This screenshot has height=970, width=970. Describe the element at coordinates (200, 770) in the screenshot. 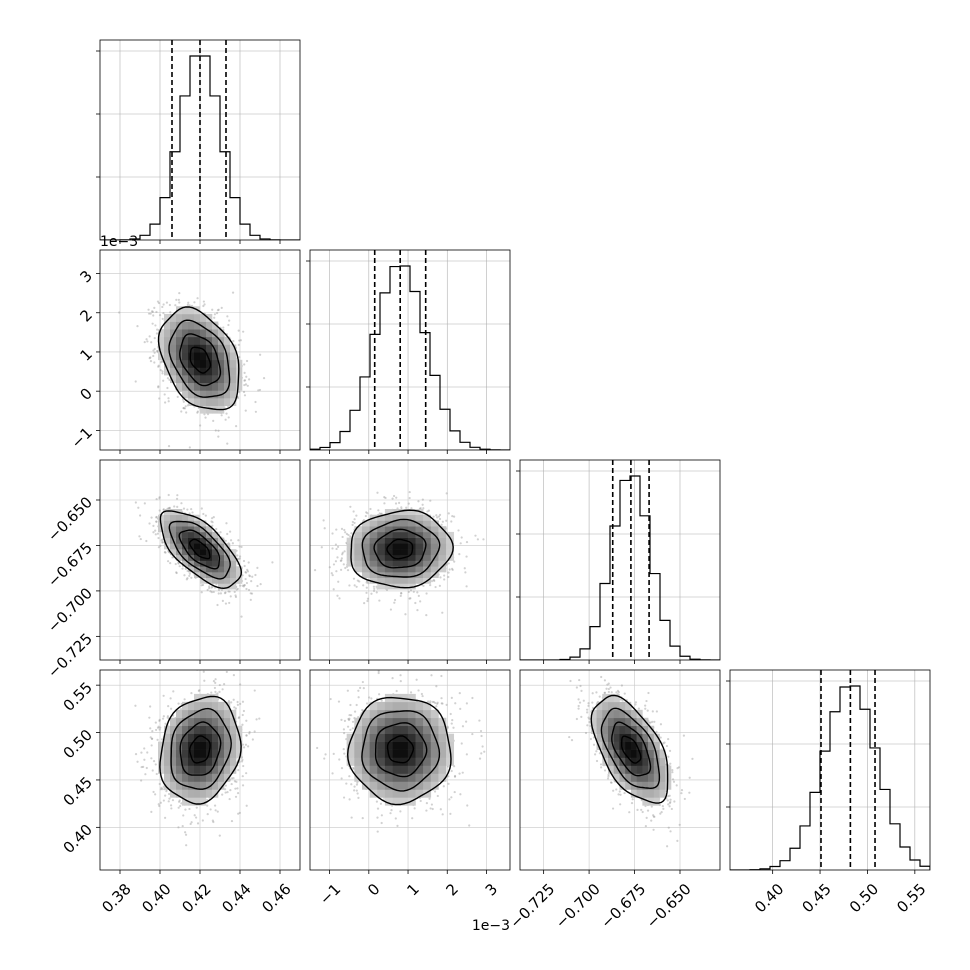

I see `density-p0-p3` at that location.